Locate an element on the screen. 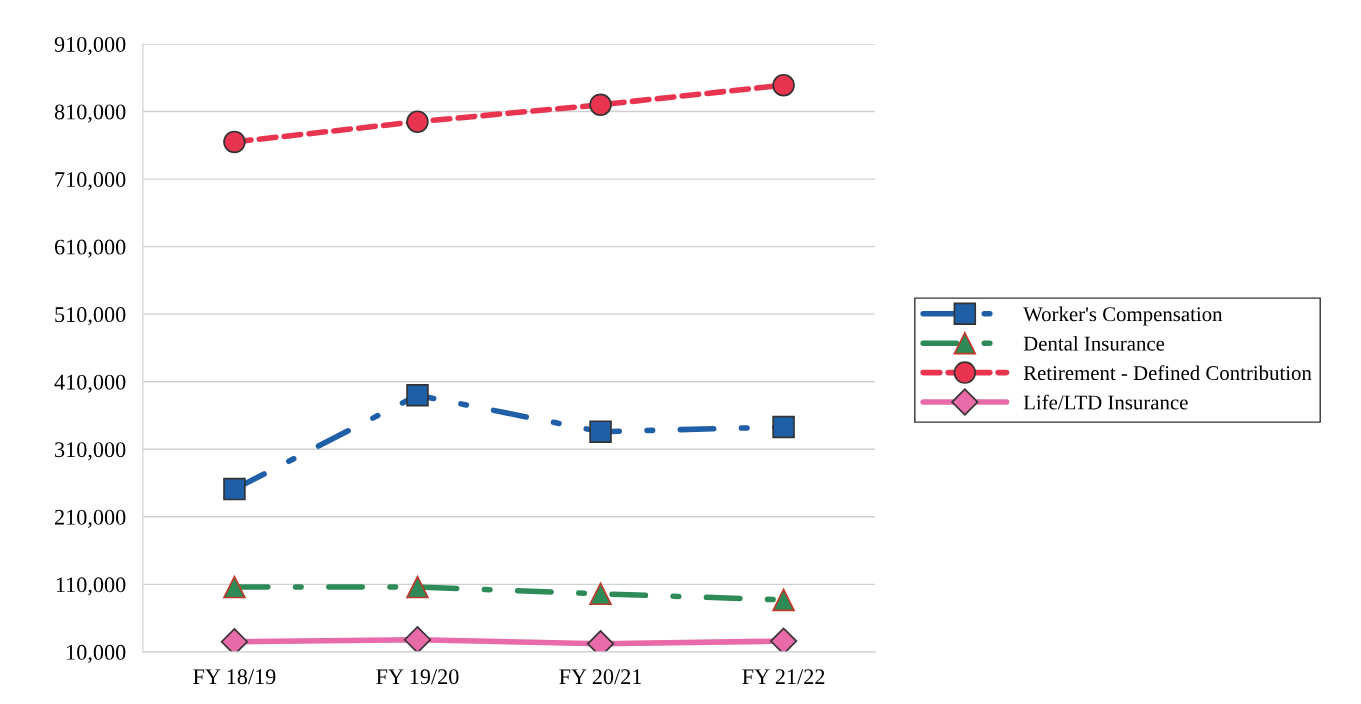  y-tick-label: 610,000 is located at coordinates (90, 248).